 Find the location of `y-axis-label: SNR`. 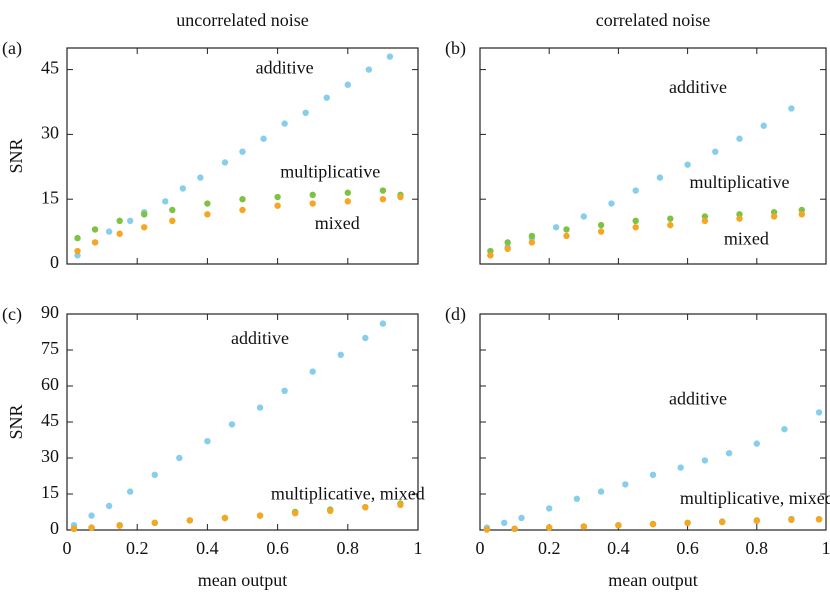

y-axis-label: SNR is located at coordinates (16, 155).